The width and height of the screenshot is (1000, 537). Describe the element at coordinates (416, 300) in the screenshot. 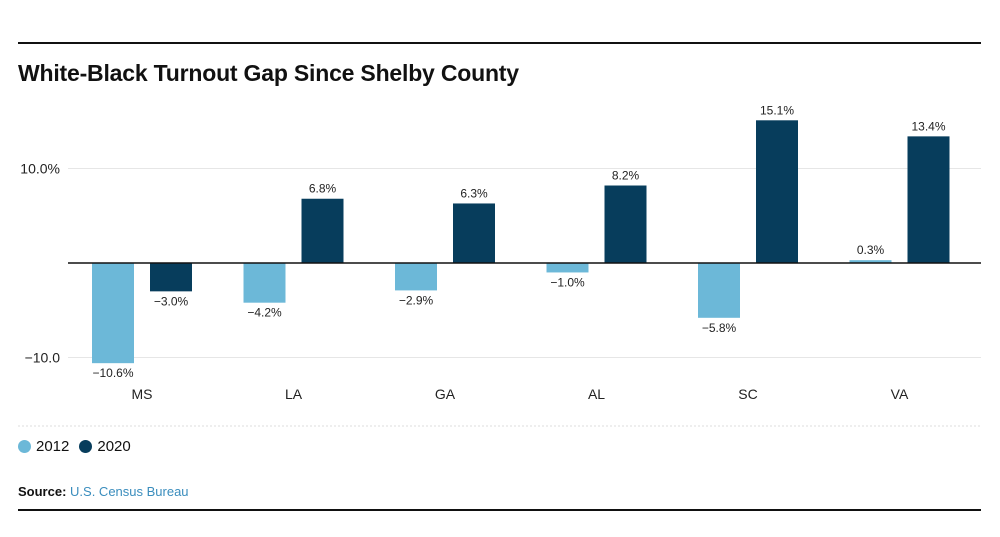

I see `data-label-2012-GA: −2.9%` at that location.